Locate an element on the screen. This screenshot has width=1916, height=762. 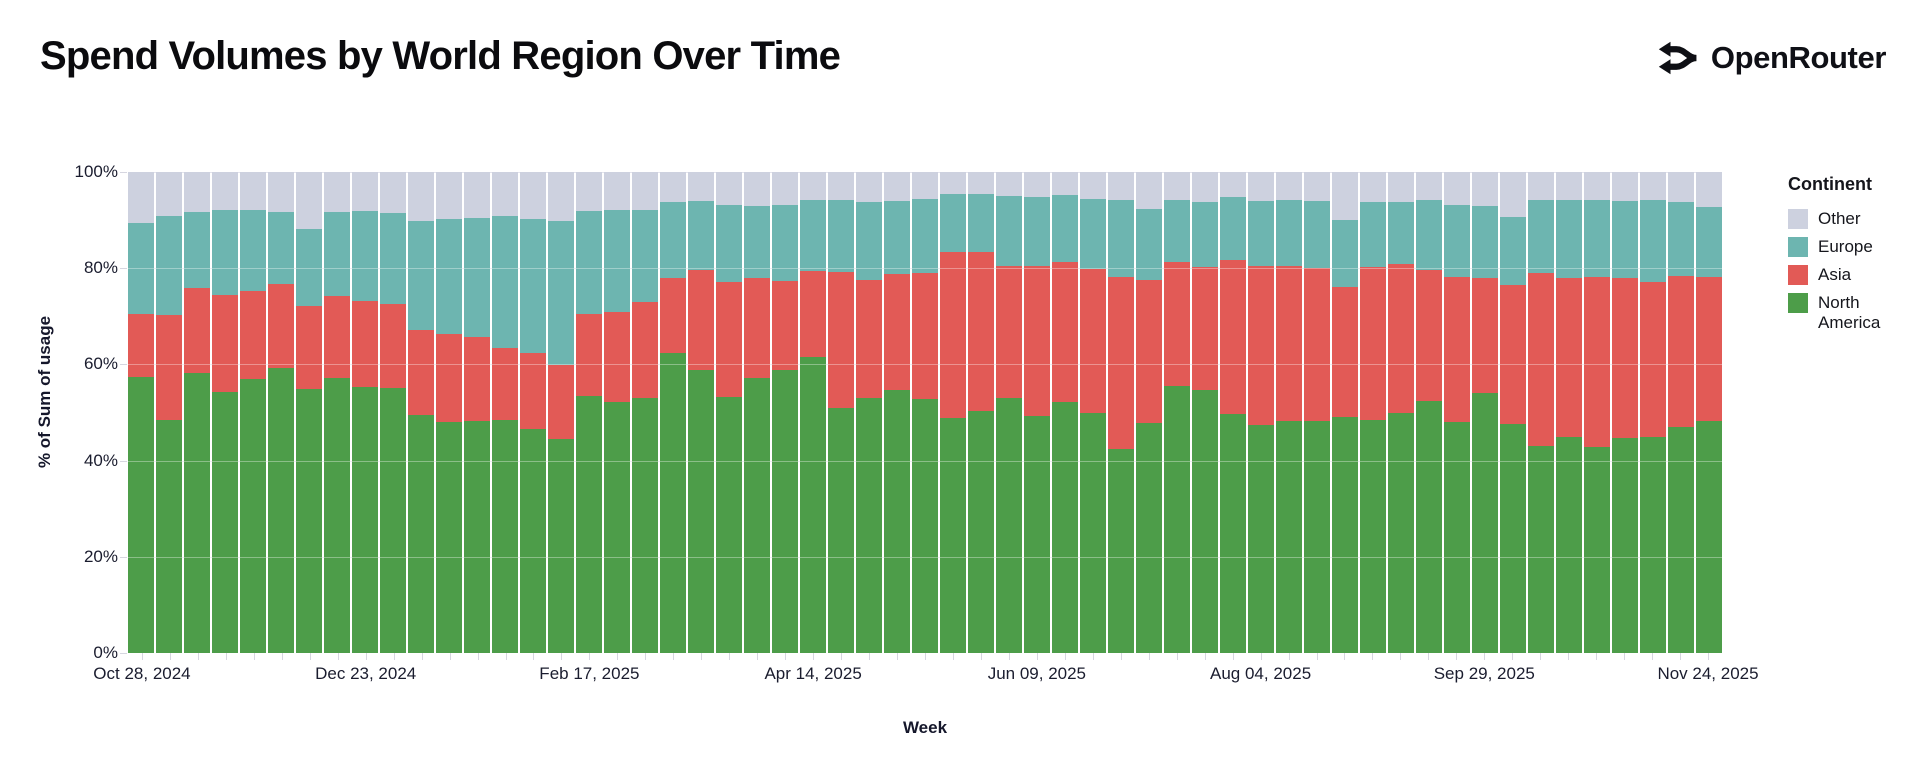
bar-week-Apr-21-2025 is located at coordinates (841, 412).